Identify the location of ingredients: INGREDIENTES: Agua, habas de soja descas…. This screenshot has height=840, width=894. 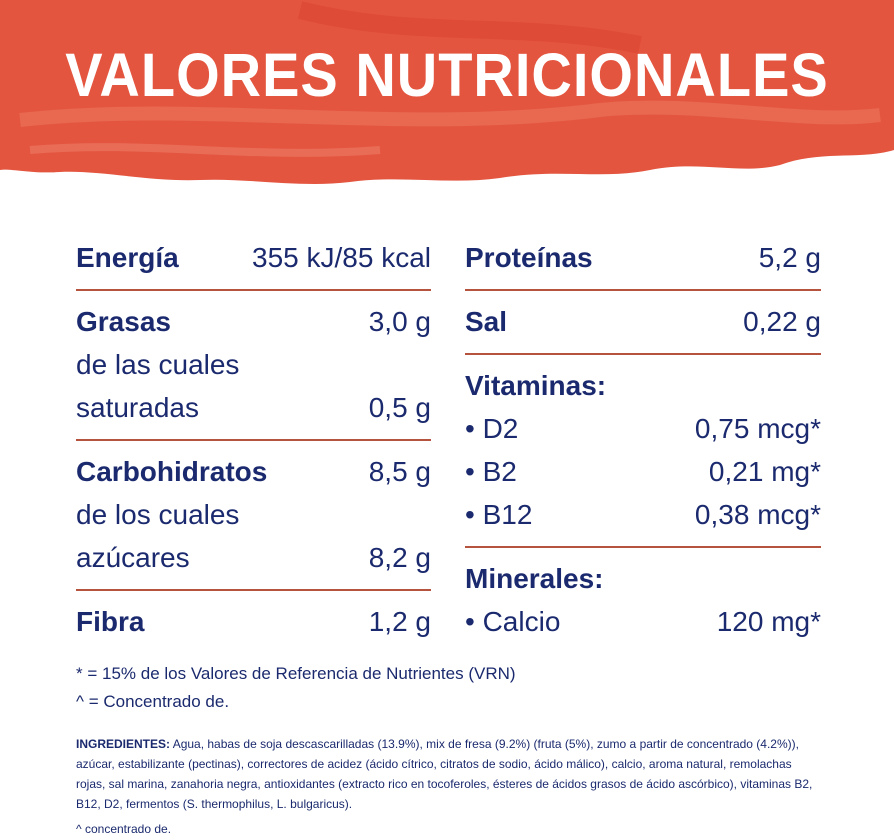
(450, 774).